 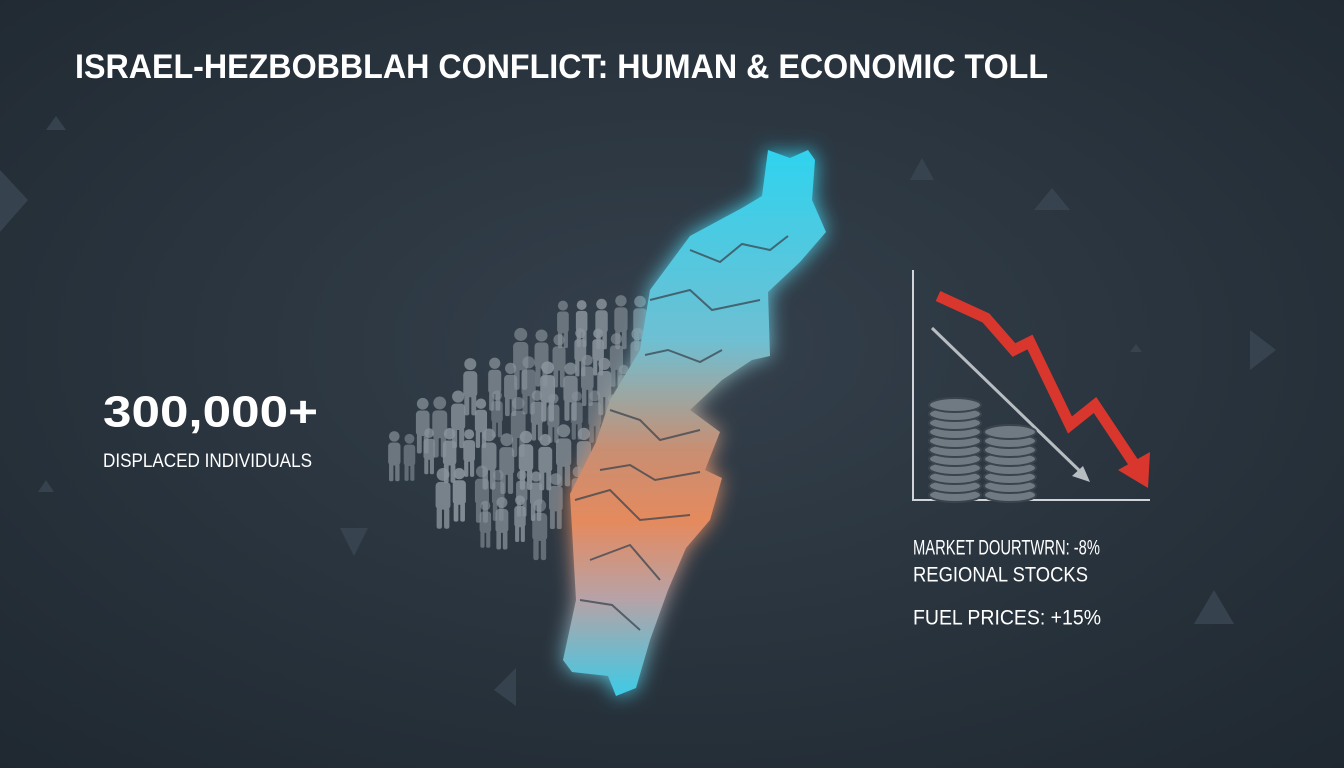 I want to click on displaced-figure: 300,000+, so click(x=210, y=412).